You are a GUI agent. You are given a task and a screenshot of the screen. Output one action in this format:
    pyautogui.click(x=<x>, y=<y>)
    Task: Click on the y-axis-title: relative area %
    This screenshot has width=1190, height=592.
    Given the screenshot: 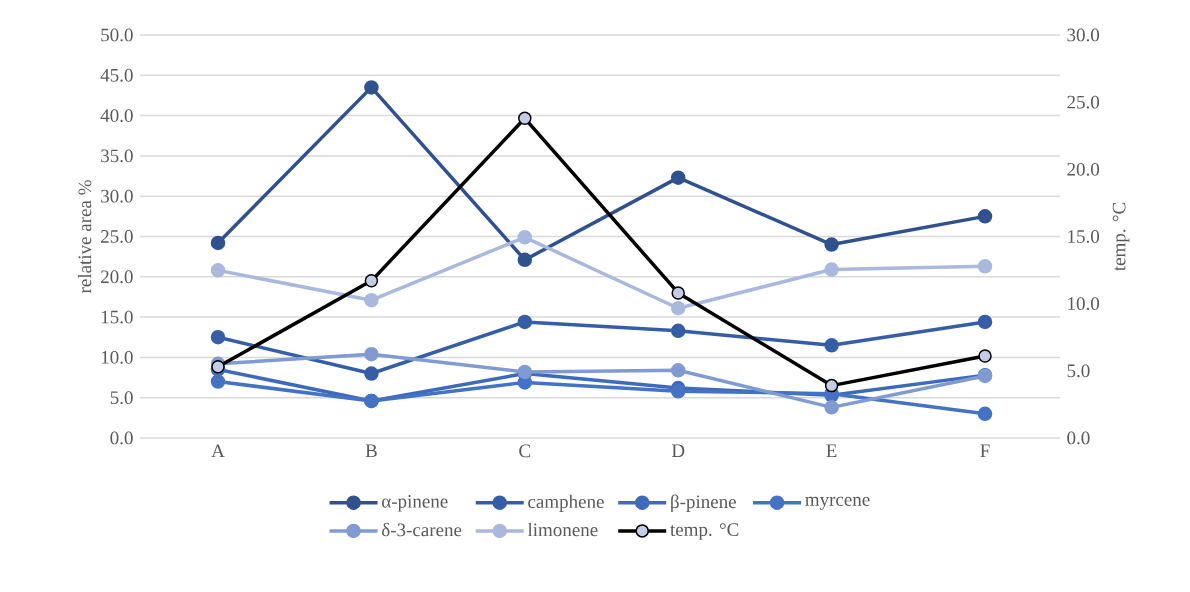 What is the action you would take?
    pyautogui.click(x=84, y=237)
    